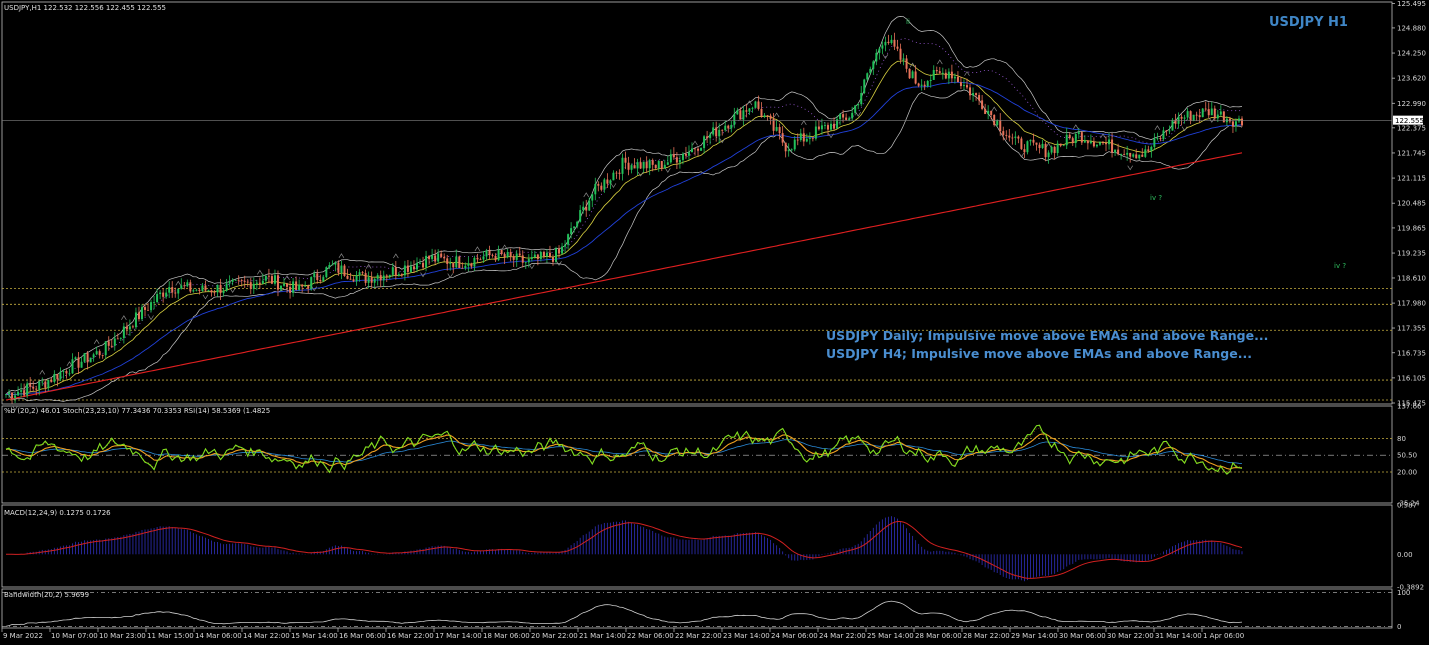 The width and height of the screenshot is (1429, 645). Describe the element at coordinates (1411, 153) in the screenshot. I see `price-tick-label: 121.745` at that location.